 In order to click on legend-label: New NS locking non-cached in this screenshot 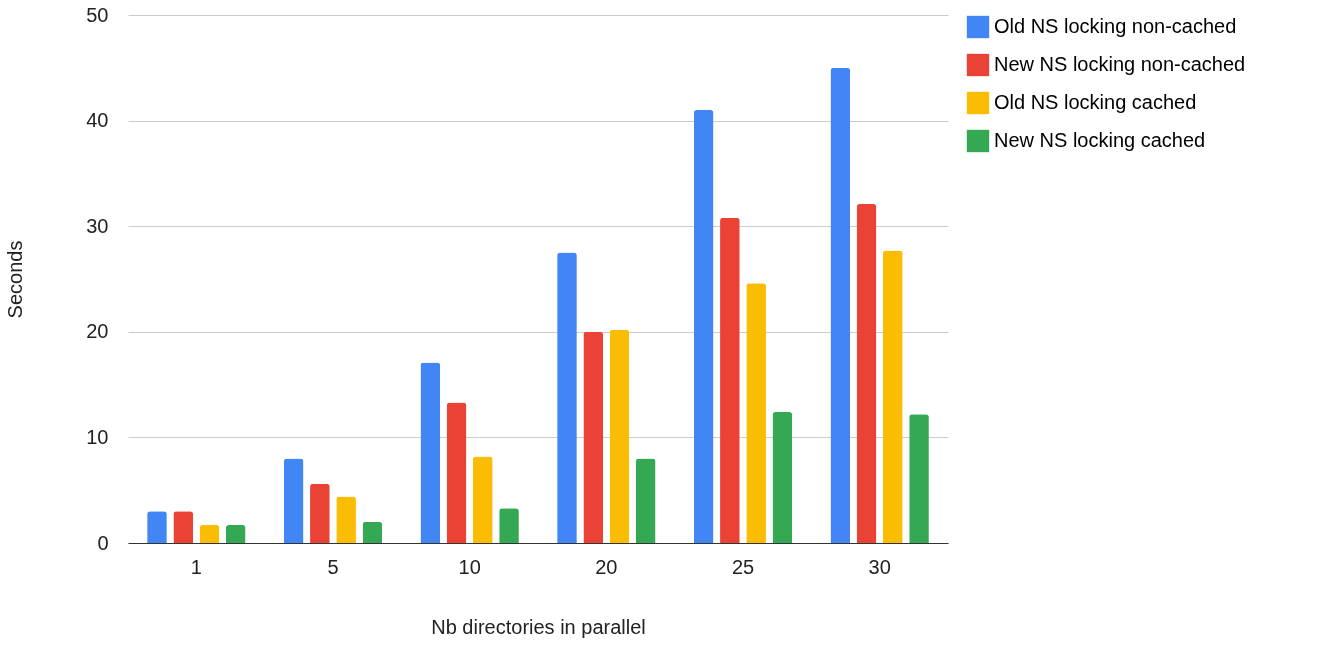, I will do `click(1120, 64)`.